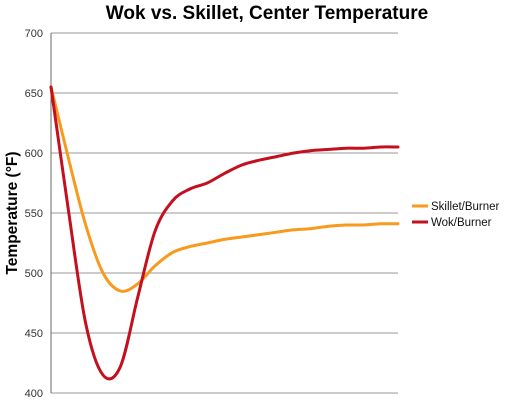  I want to click on y-tick-label-650: 650, so click(34, 94).